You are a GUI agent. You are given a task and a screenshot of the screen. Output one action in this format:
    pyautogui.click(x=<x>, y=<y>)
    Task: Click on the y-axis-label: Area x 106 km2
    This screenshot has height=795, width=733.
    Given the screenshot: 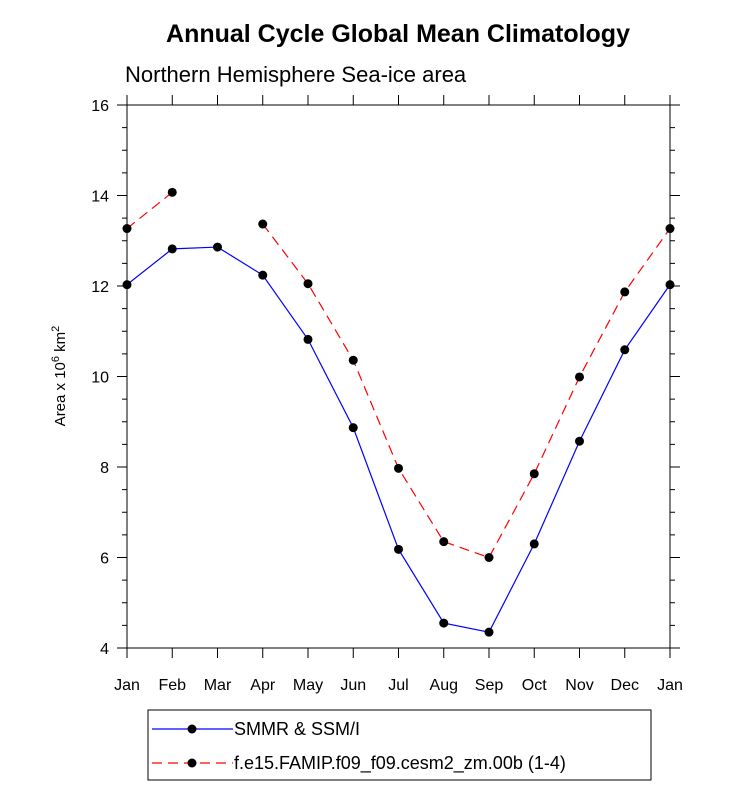 What is the action you would take?
    pyautogui.click(x=59, y=376)
    